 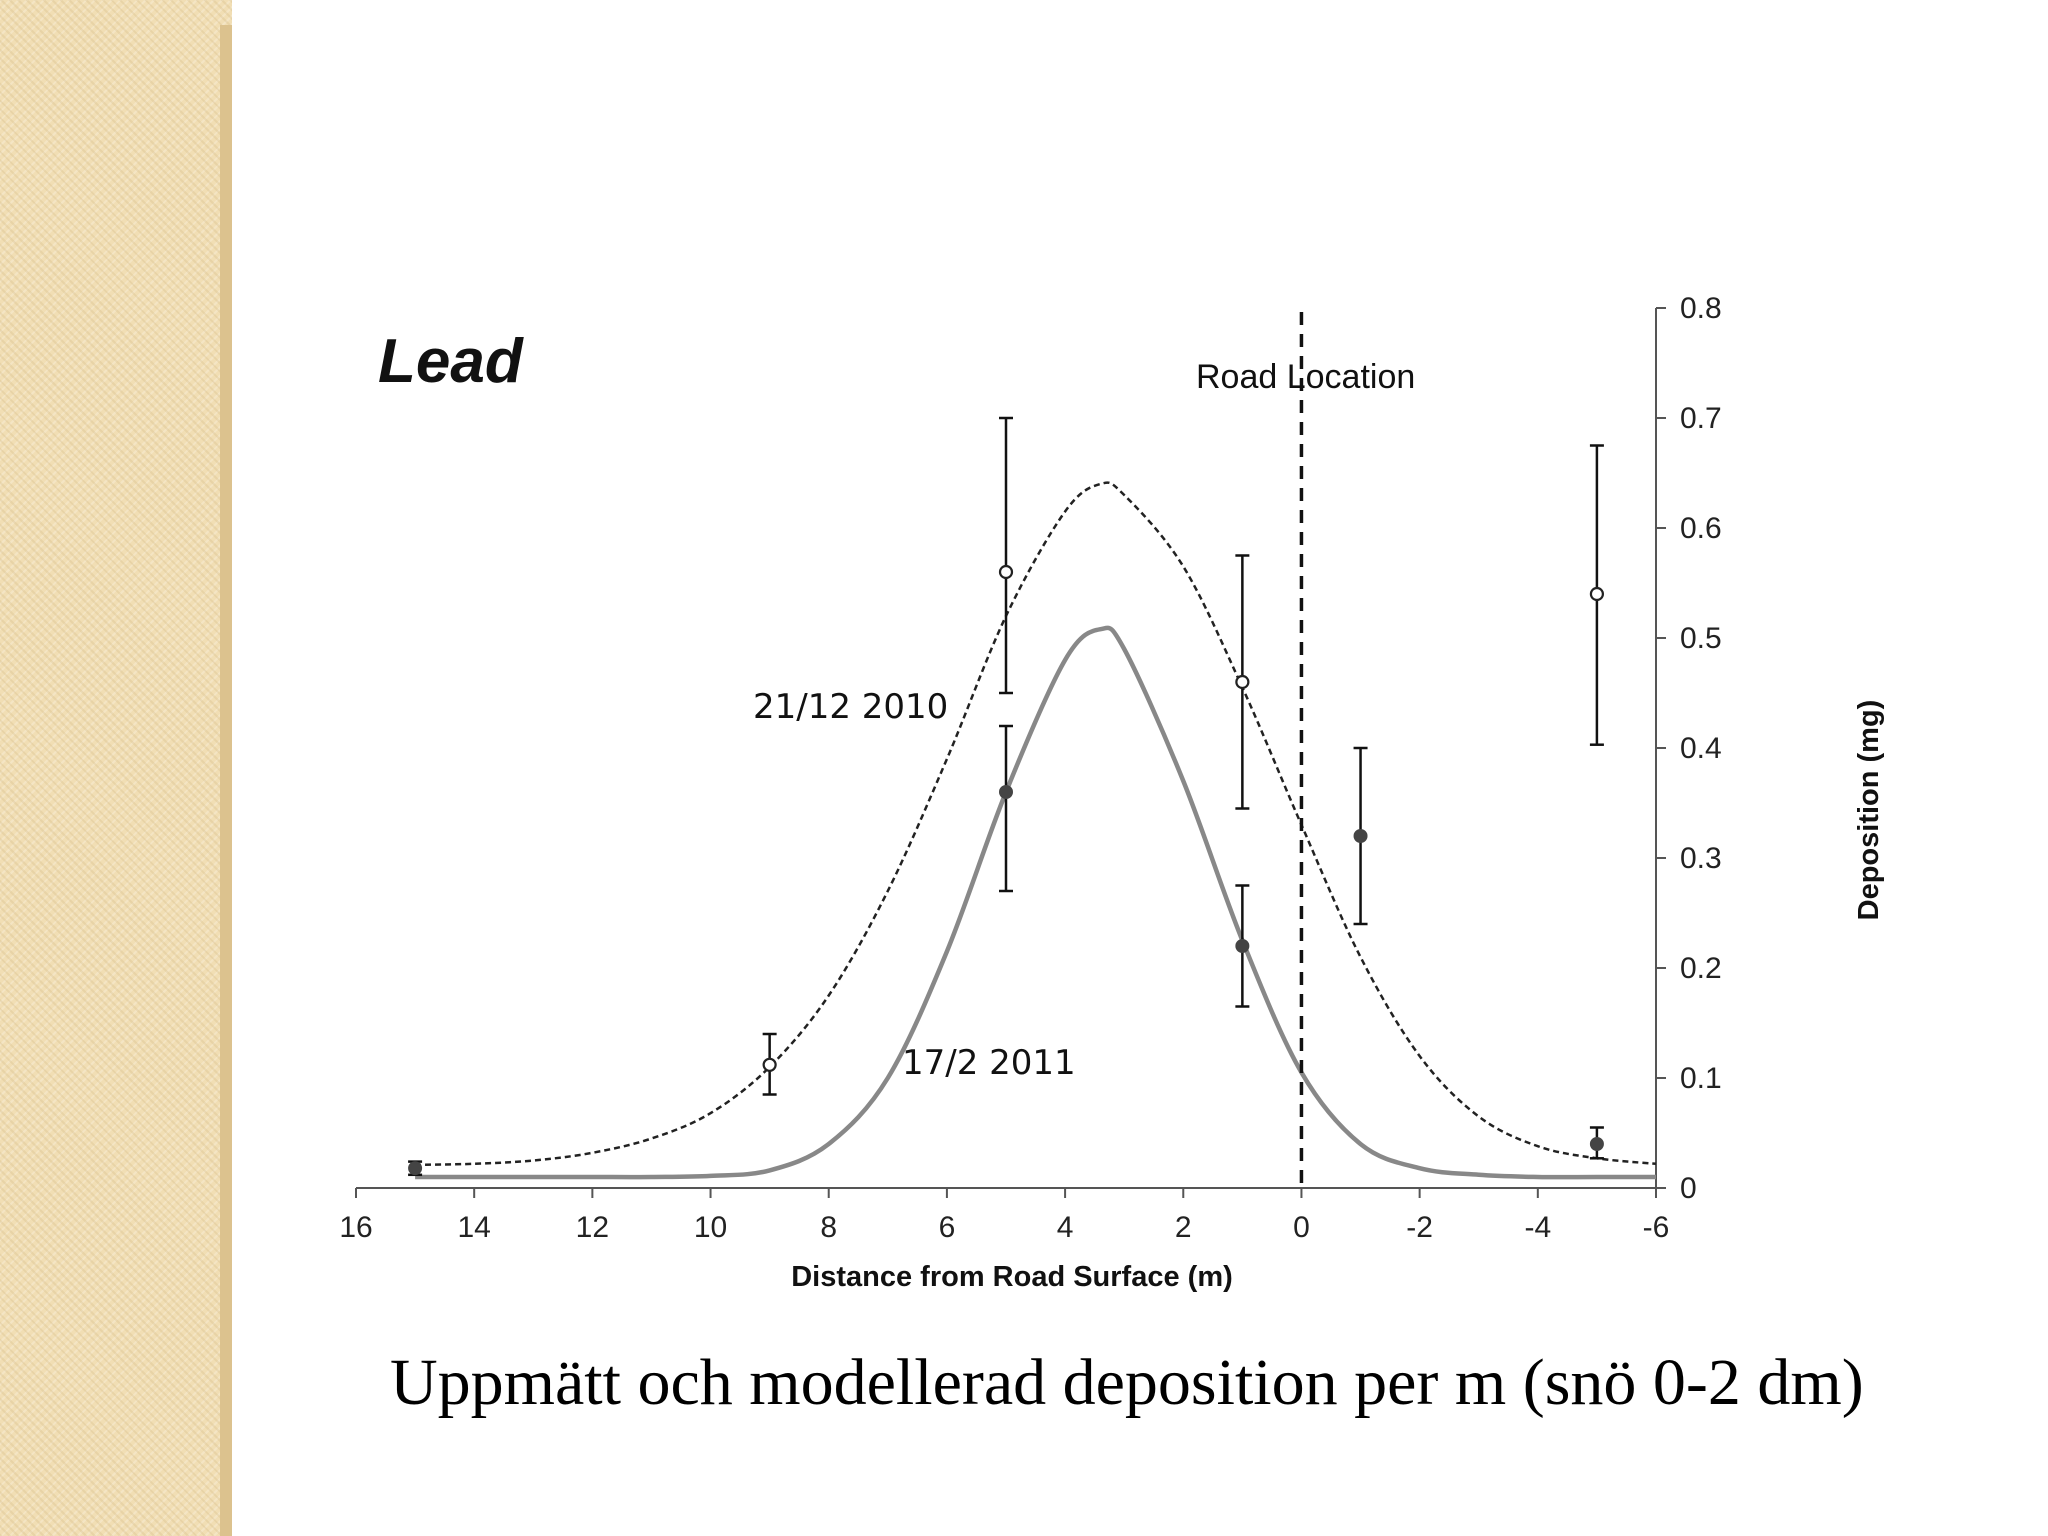 I want to click on x-tick-label: 12, so click(x=592, y=1227).